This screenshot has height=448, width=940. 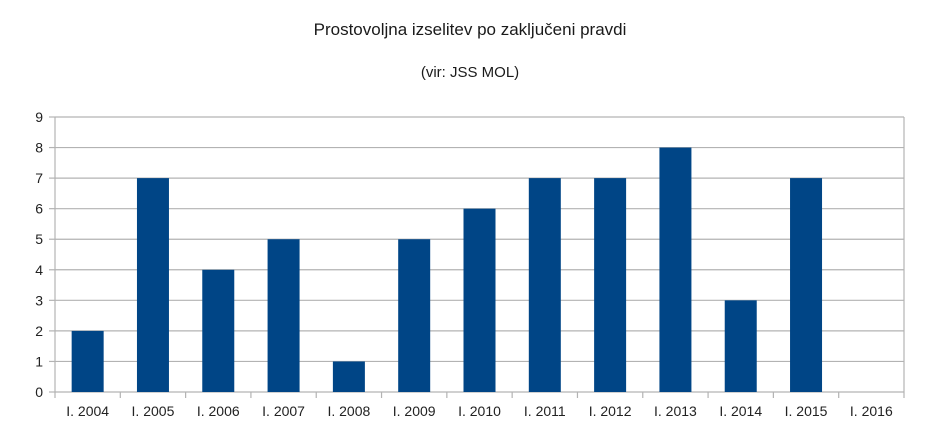 What do you see at coordinates (675, 411) in the screenshot?
I see `x-tick-label: I. 2013` at bounding box center [675, 411].